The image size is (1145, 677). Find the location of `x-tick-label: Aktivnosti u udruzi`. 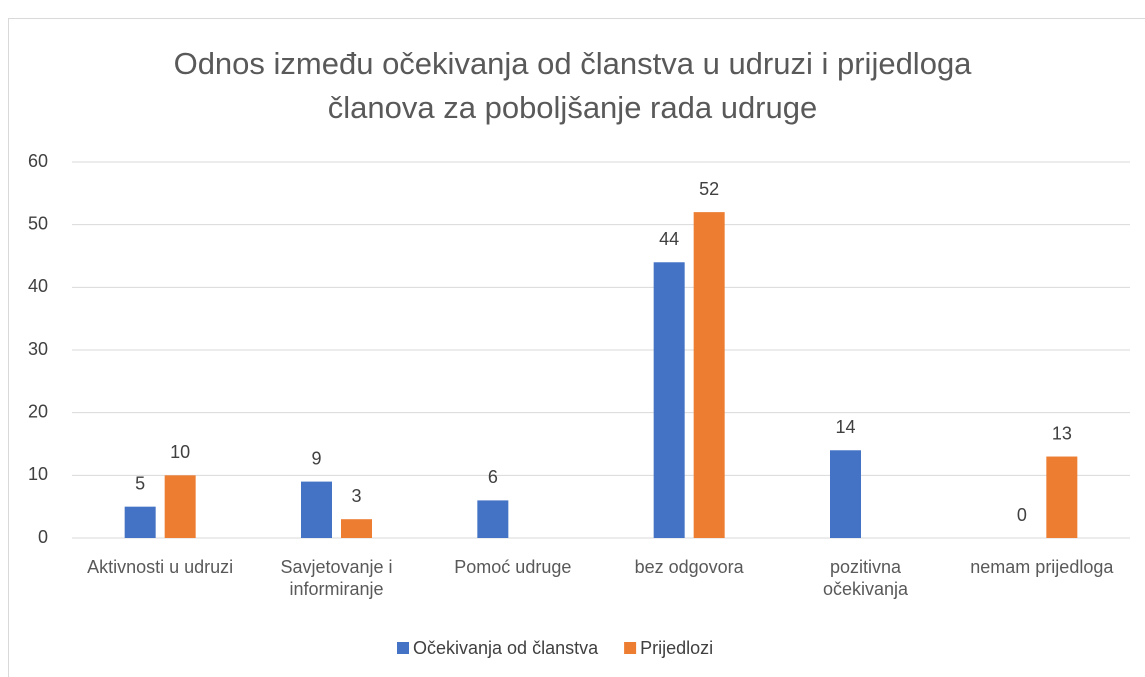

x-tick-label: Aktivnosti u udruzi is located at coordinates (160, 567).